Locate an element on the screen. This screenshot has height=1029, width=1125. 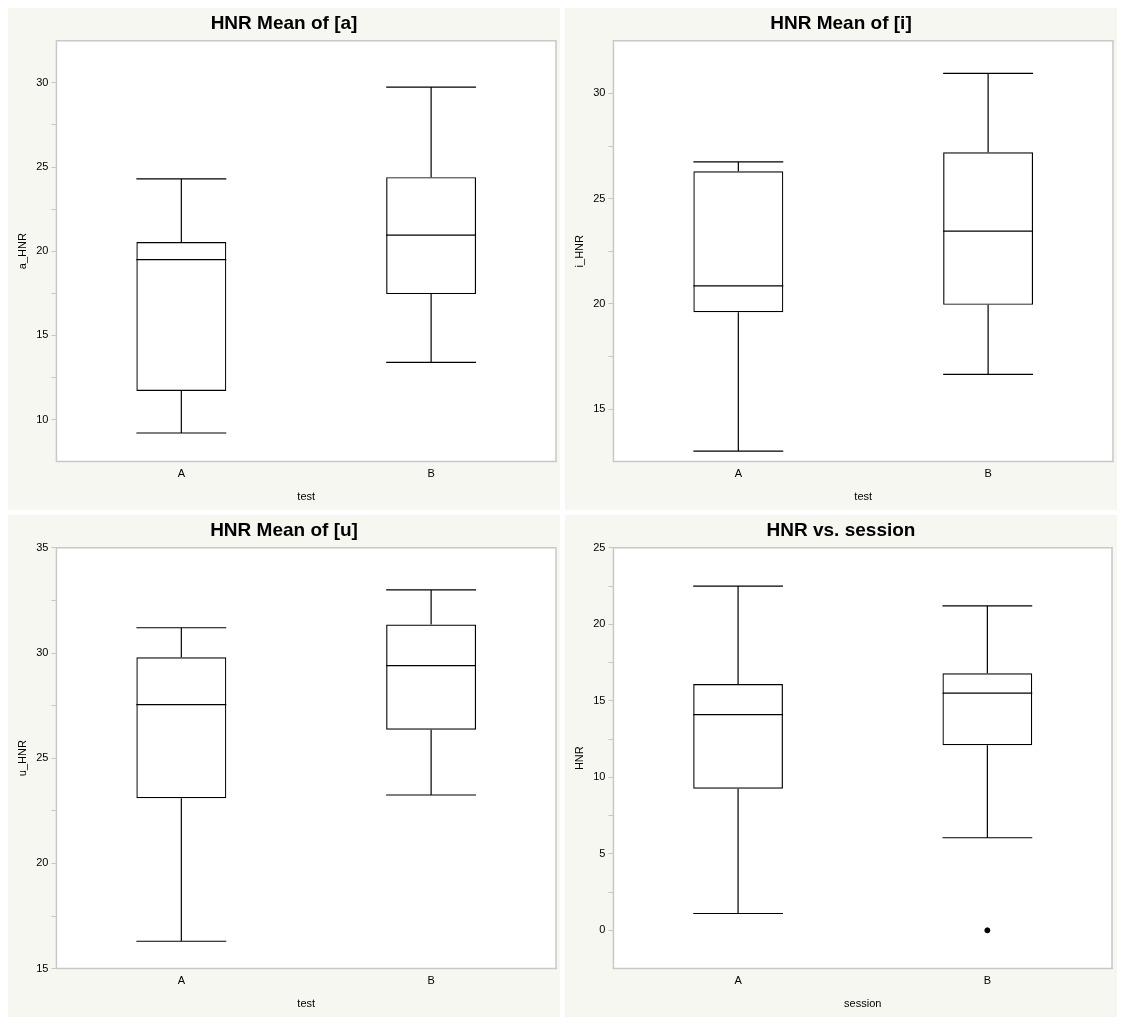
x-axis-title: session is located at coordinates (863, 1003).